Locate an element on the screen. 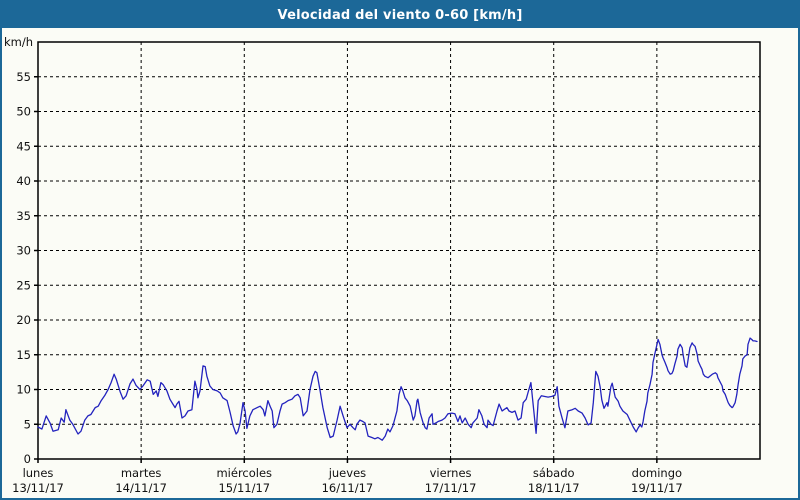 The image size is (800, 500). y-axis-unit-label: km/h is located at coordinates (18, 42).